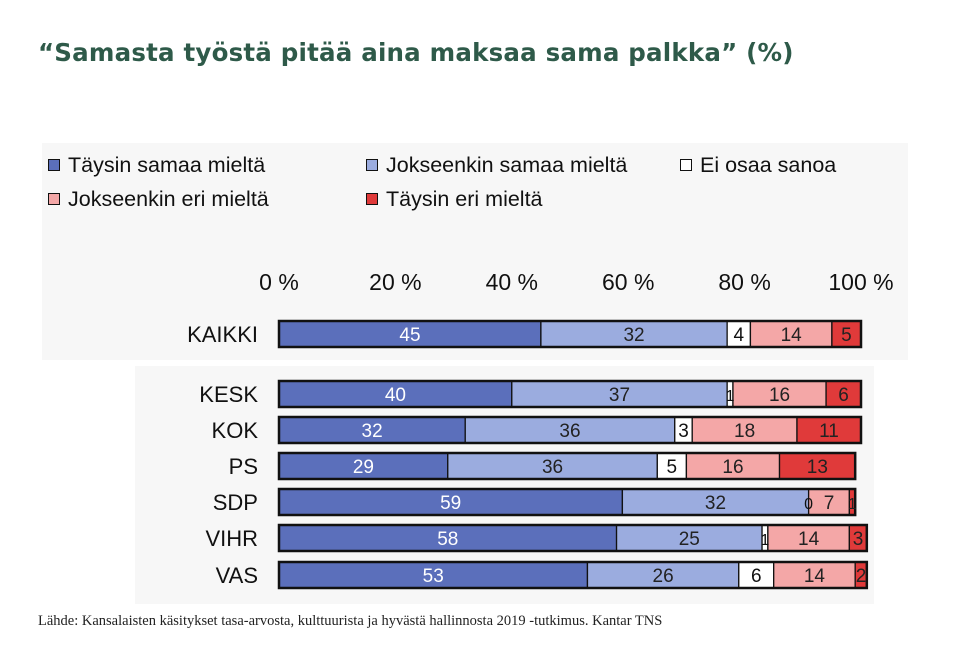 This screenshot has height=657, width=960. I want to click on category-label: VIHR, so click(231, 538).